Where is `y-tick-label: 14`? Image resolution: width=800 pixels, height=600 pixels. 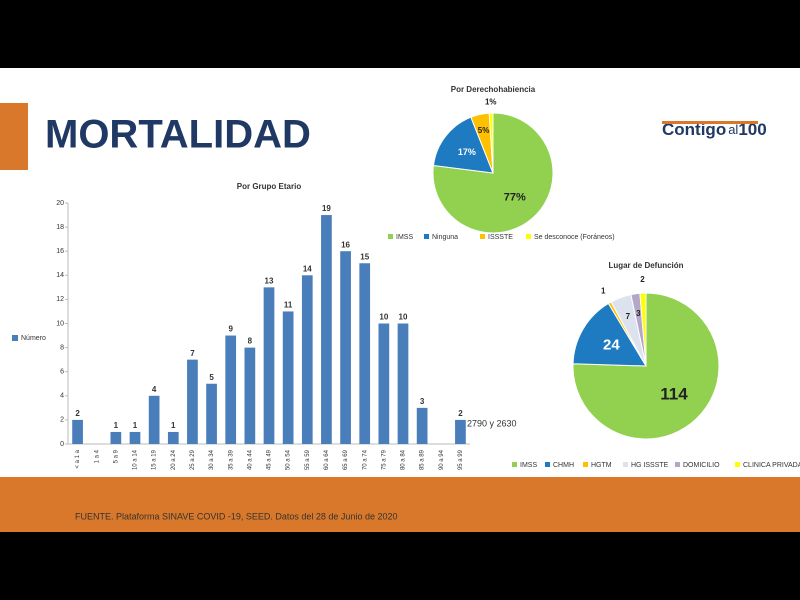 y-tick-label: 14 is located at coordinates (60, 275).